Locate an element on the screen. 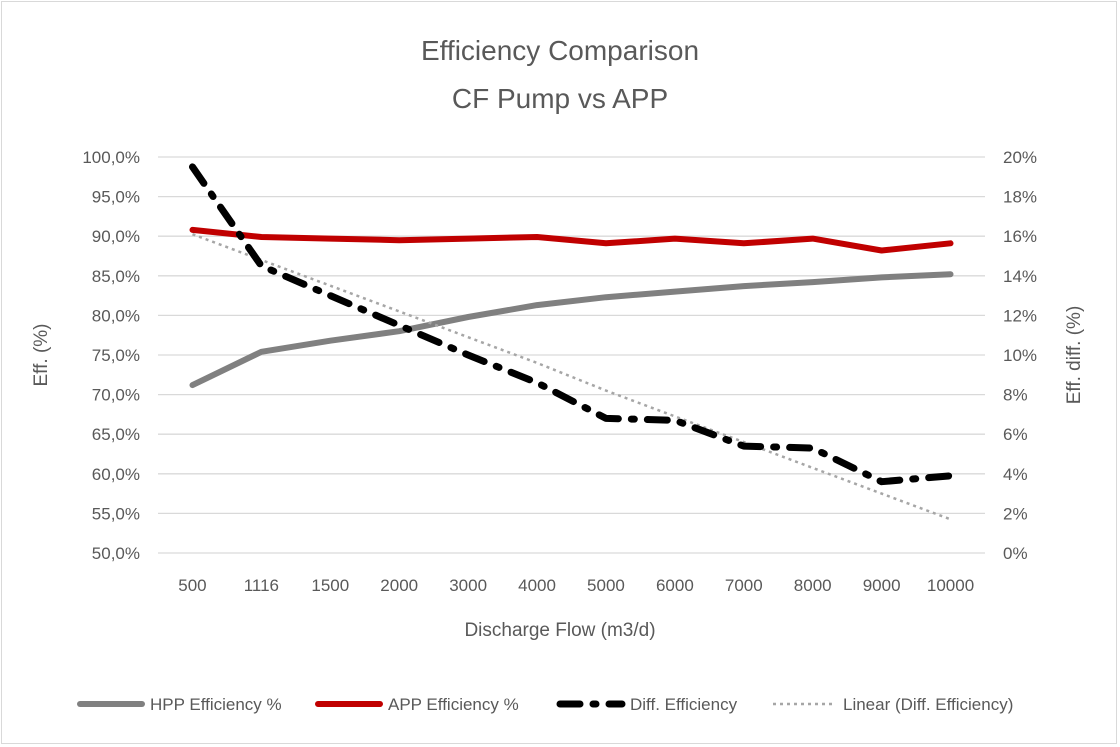 The image size is (1120, 747). y2-tick-label: 2% is located at coordinates (1015, 513).